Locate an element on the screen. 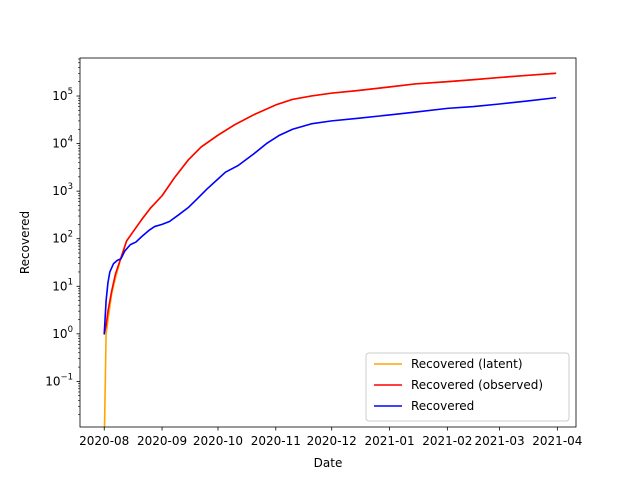  x-tick-label: 2020-11 is located at coordinates (276, 441).